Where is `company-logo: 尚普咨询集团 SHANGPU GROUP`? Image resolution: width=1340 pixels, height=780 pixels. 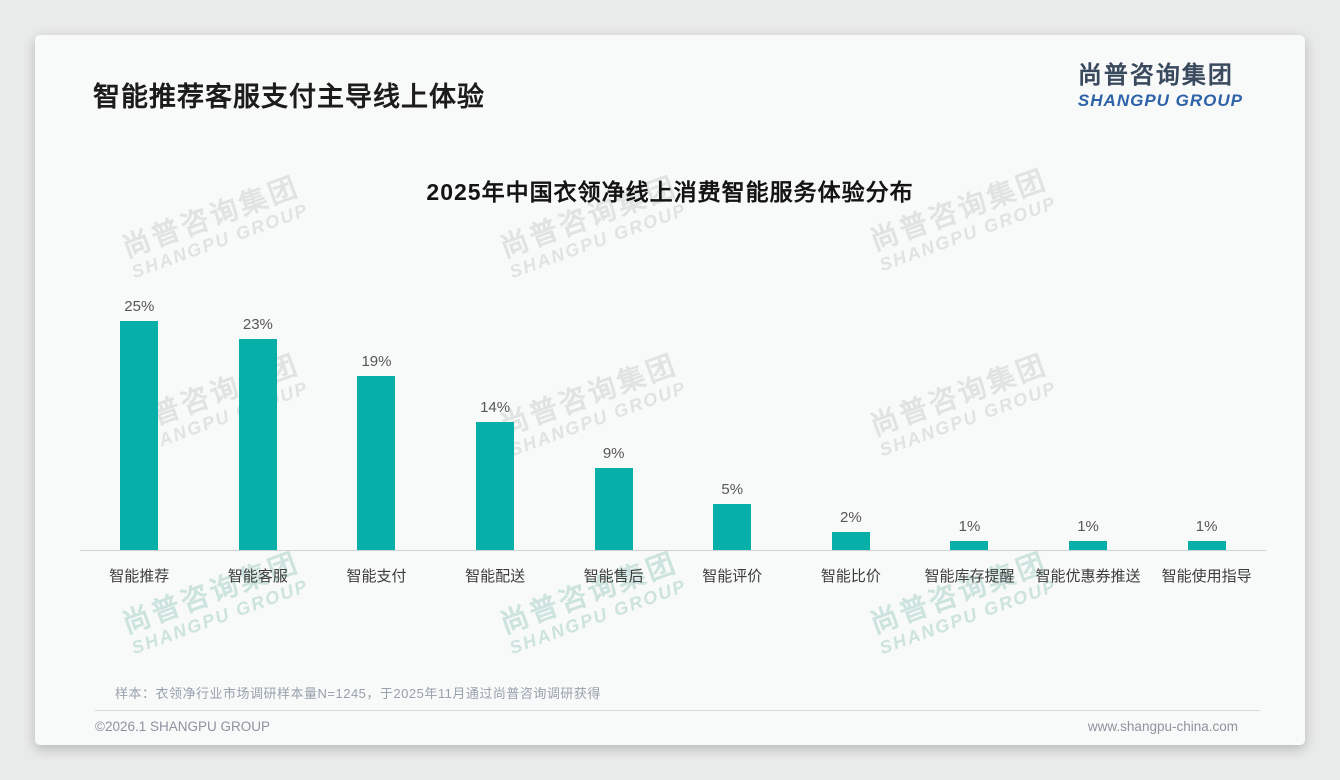 company-logo: 尚普咨询集团 SHANGPU GROUP is located at coordinates (1160, 83).